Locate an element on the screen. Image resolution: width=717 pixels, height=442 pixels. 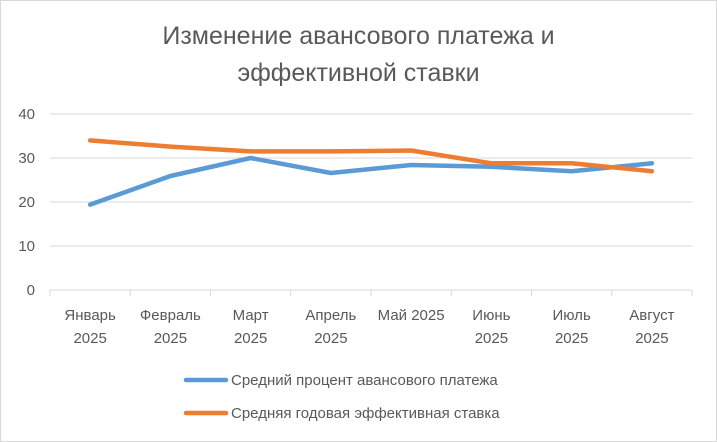
series-lines is located at coordinates (371, 172).